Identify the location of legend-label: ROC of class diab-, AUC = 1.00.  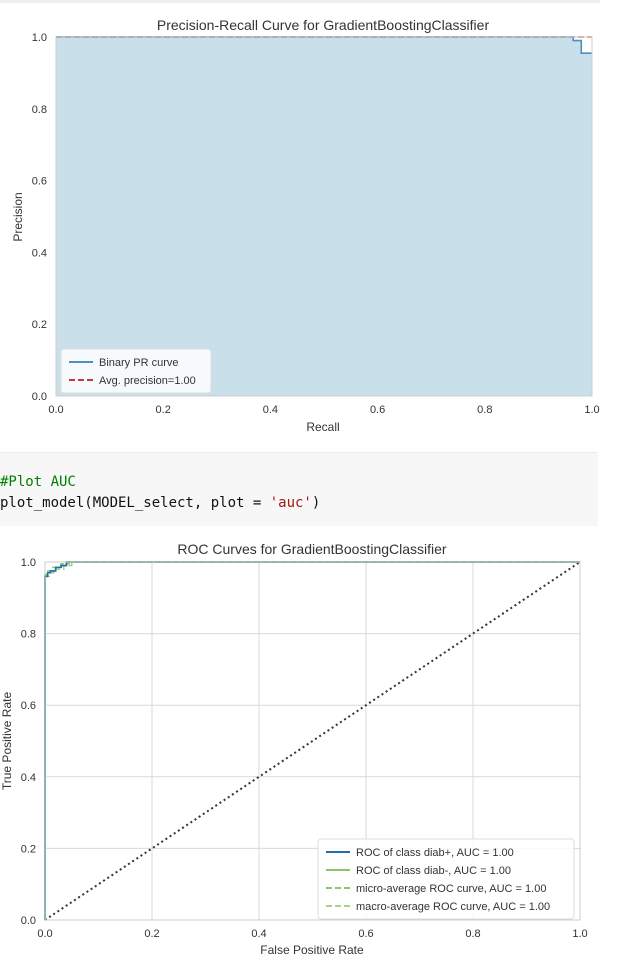
(433, 871).